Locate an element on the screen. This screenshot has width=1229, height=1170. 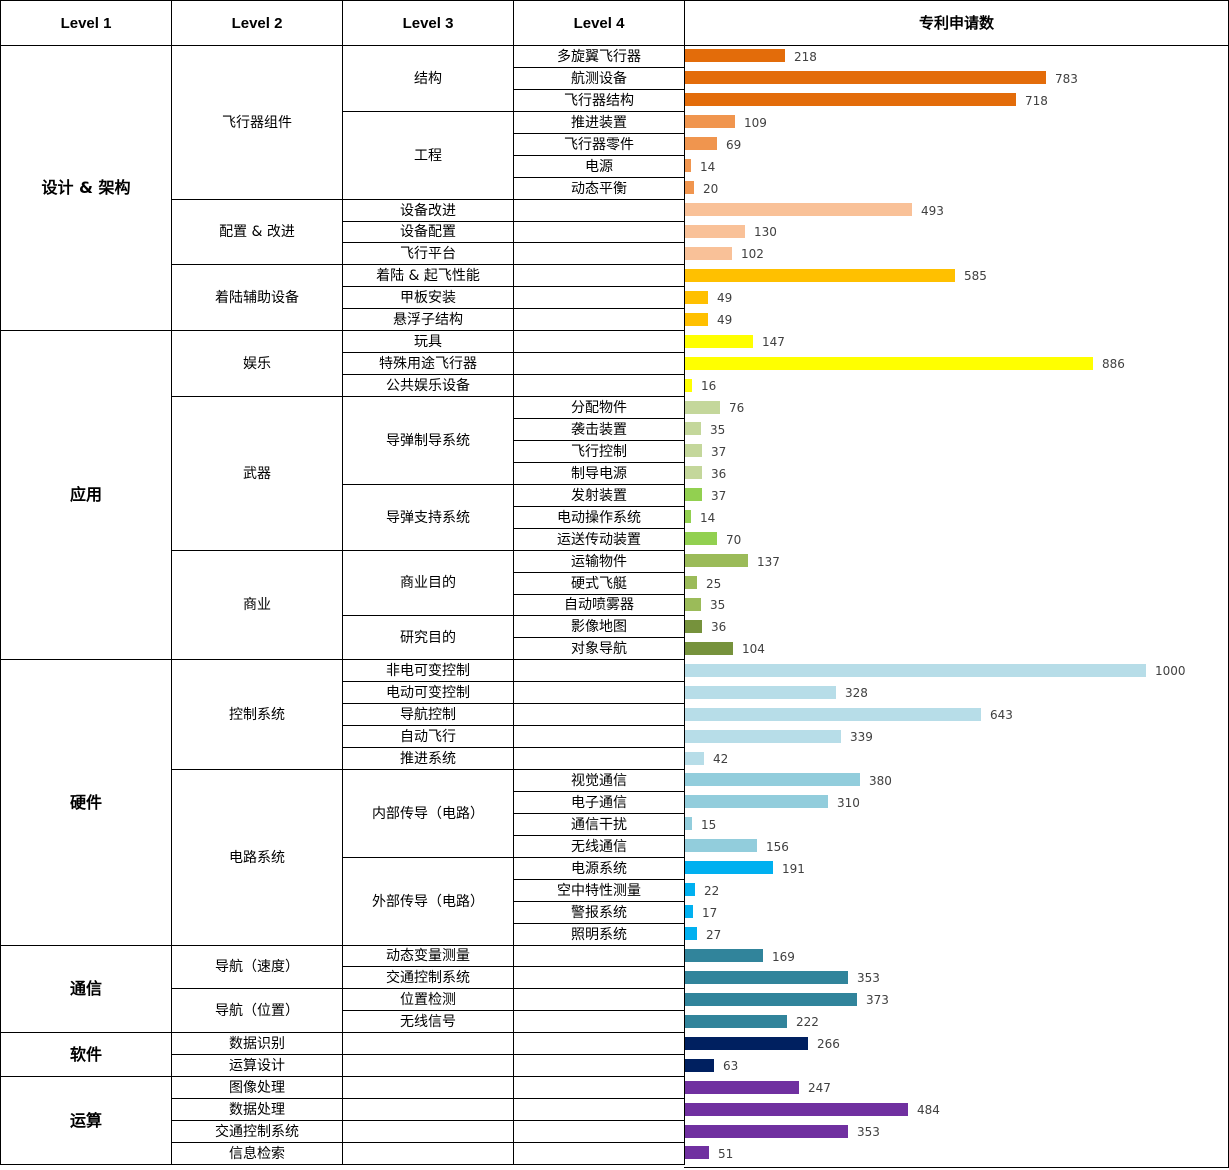
bar-value-label: 27 is located at coordinates (714, 935).